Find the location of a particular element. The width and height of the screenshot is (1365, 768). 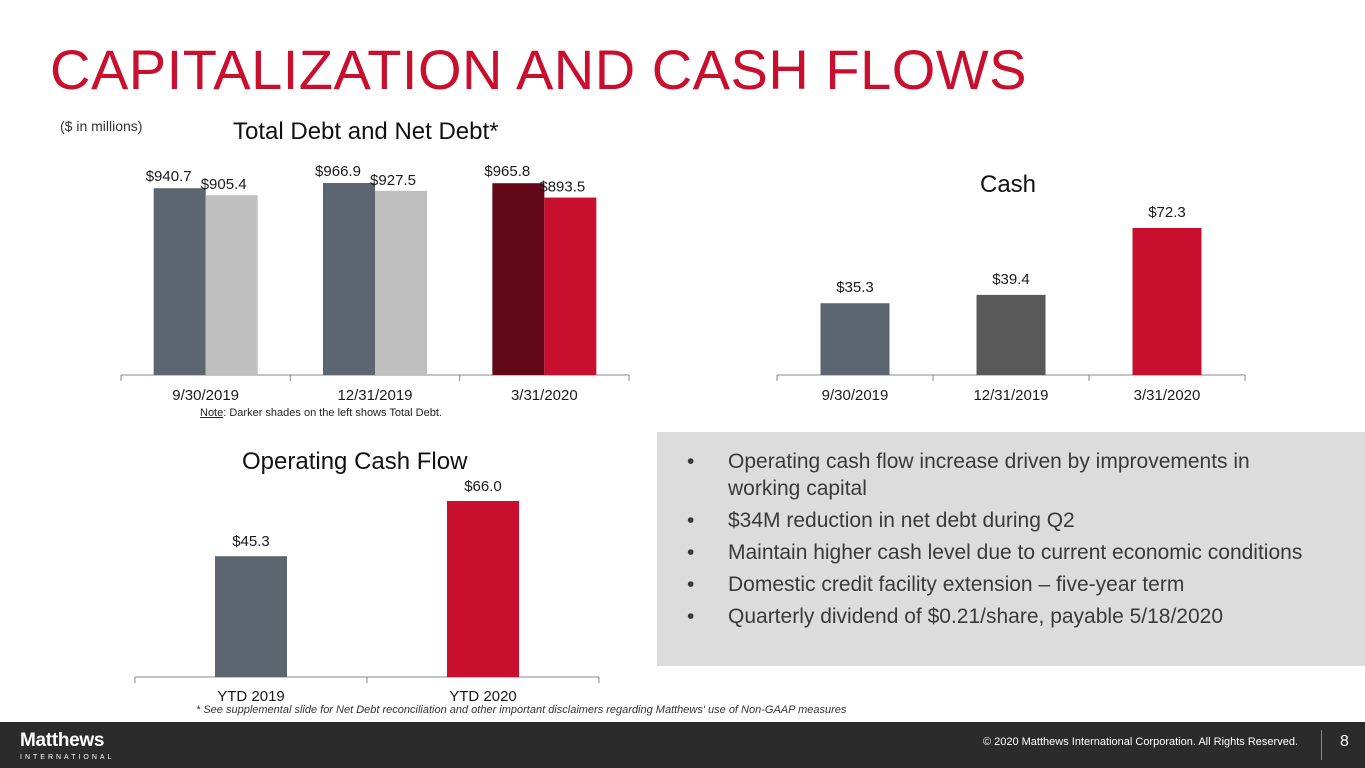

cash-bar-label: $72.3 is located at coordinates (1167, 212).